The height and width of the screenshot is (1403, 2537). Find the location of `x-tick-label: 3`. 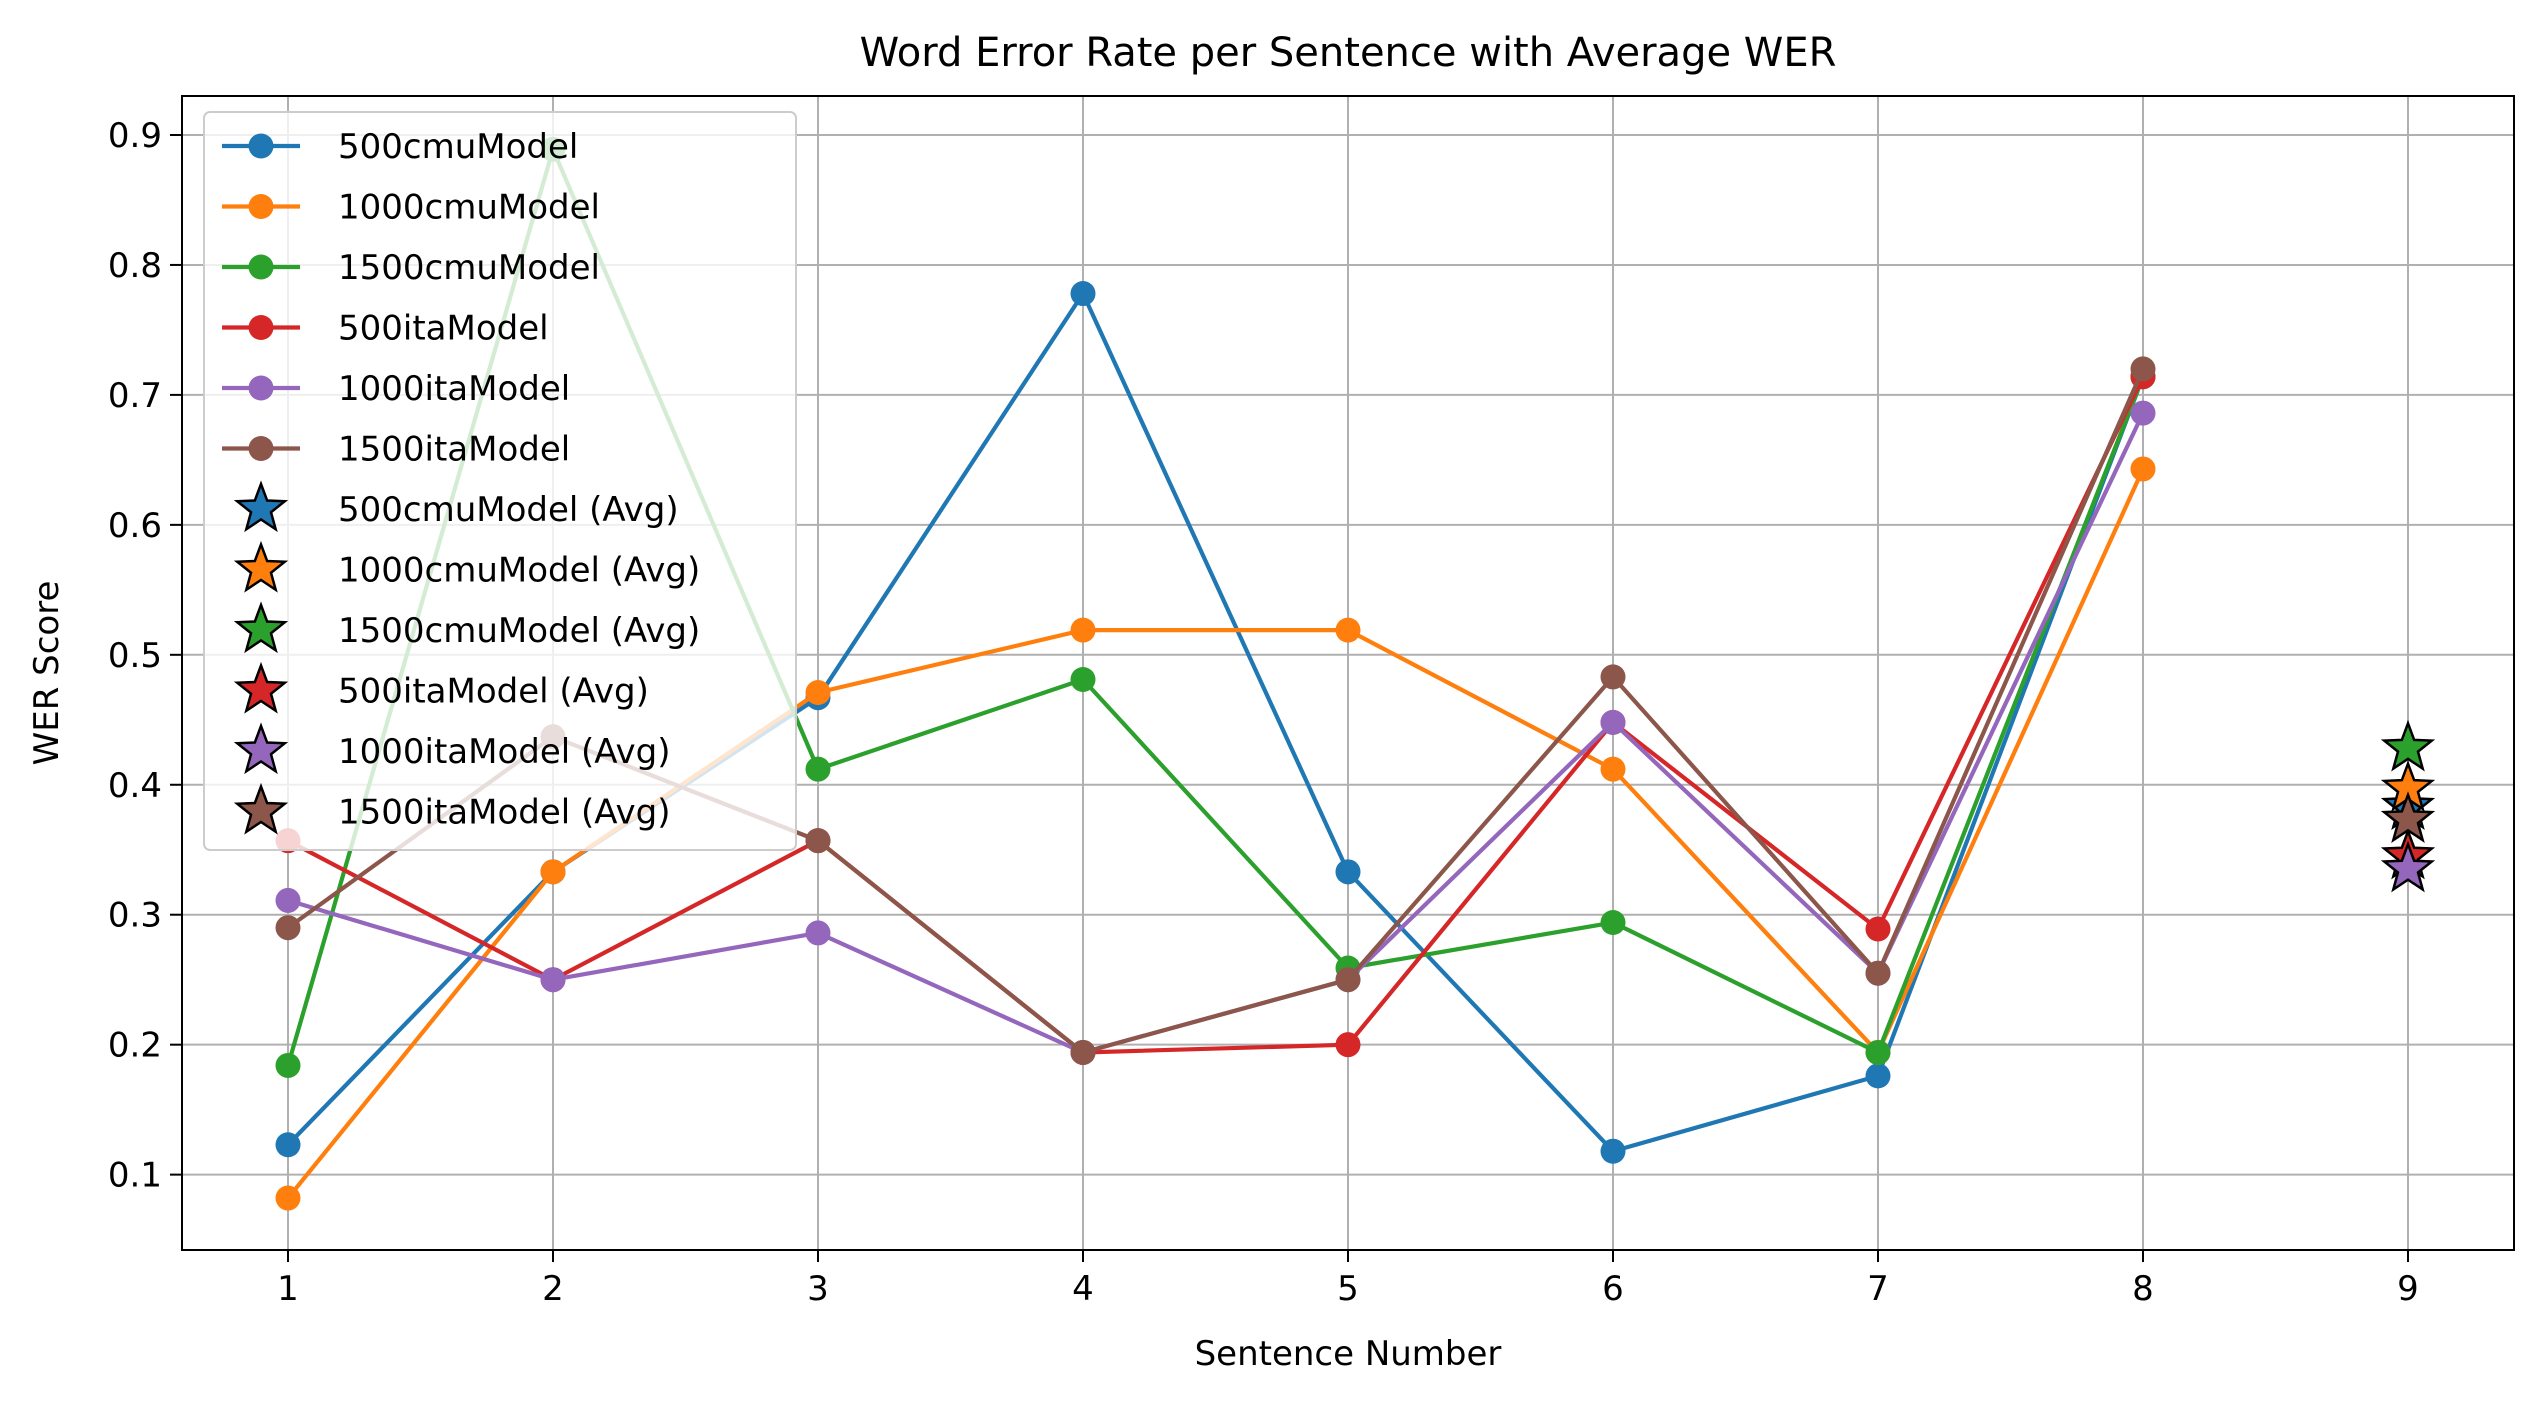

x-tick-label: 3 is located at coordinates (818, 1289).